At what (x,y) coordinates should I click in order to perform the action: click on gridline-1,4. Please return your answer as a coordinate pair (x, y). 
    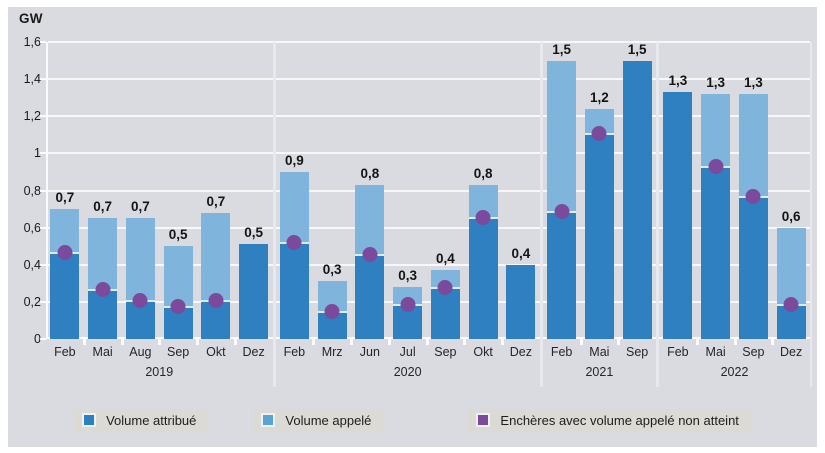
    Looking at the image, I should click on (429, 79).